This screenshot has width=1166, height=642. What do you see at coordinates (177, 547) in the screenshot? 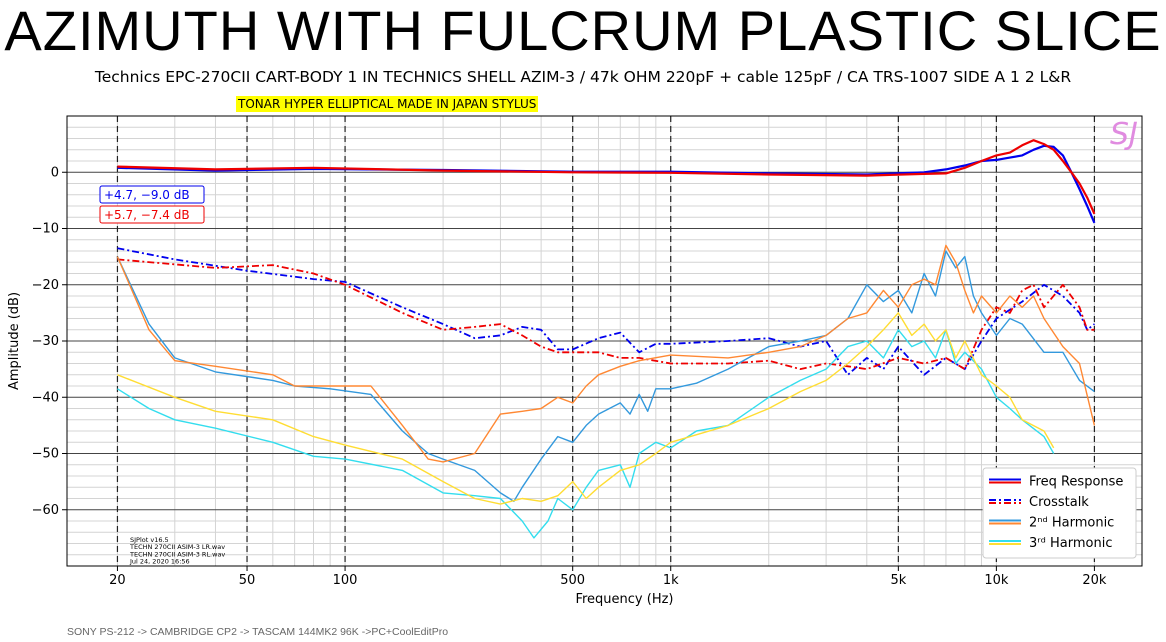
I see `info-text-line: TECHN 270CII ASIM-3 LR.wav` at bounding box center [177, 547].